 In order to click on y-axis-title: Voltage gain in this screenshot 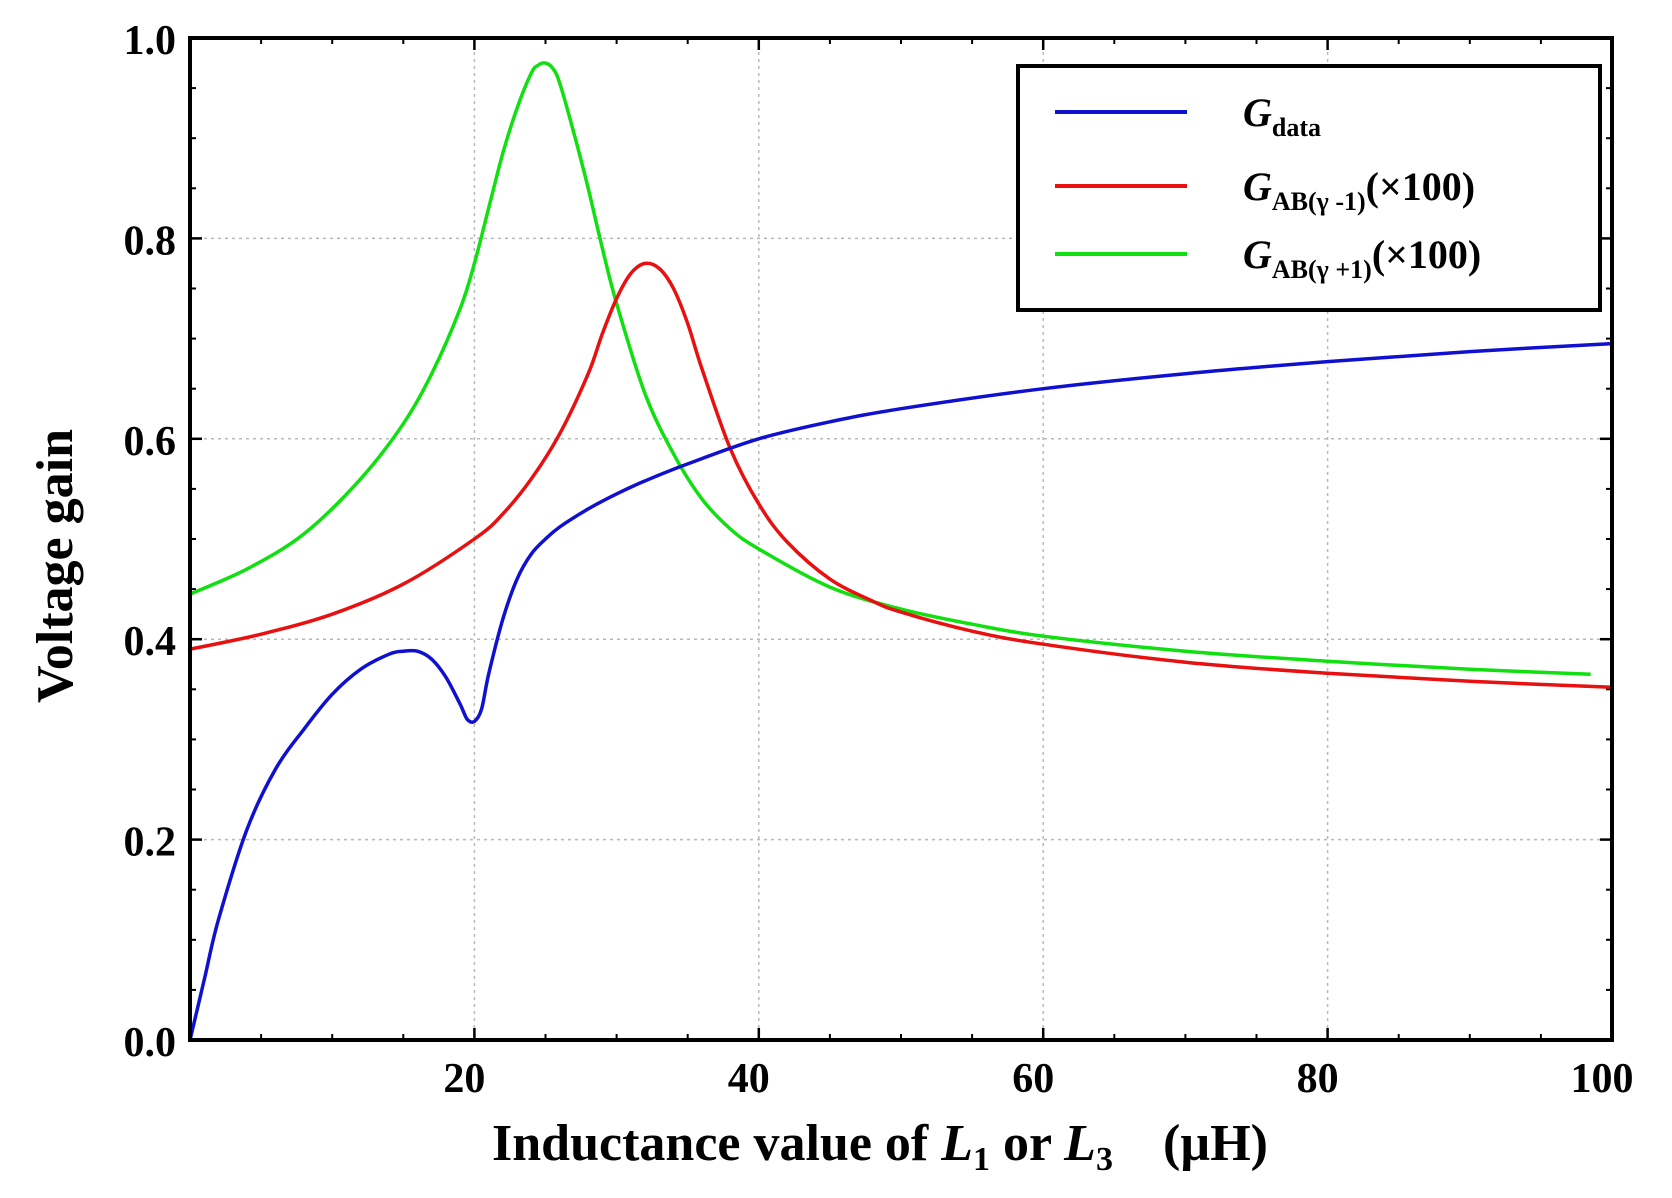, I will do `click(55, 566)`.